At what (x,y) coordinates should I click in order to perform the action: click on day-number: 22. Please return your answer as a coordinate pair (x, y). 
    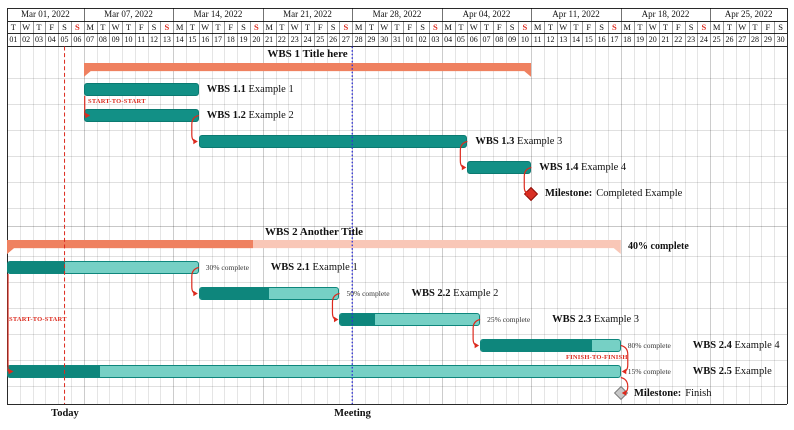
    Looking at the image, I should click on (281, 39).